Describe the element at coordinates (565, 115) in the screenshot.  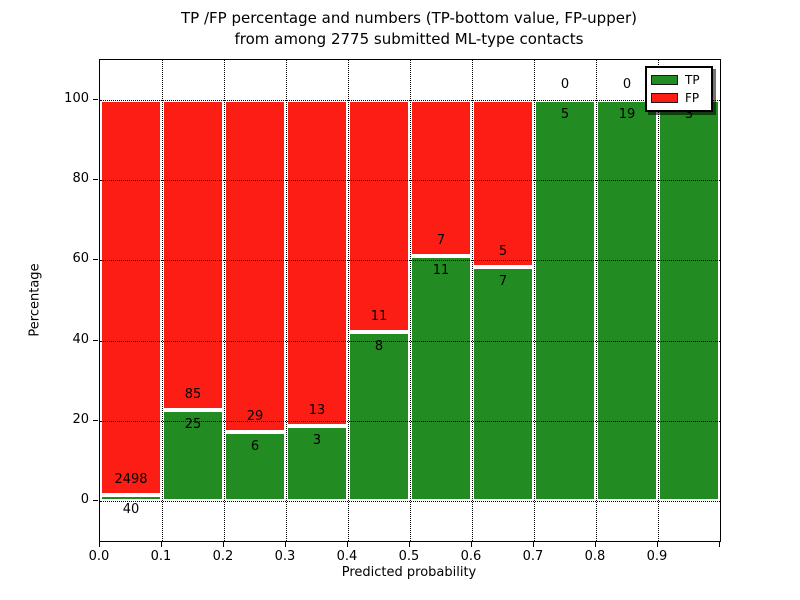
I see `tp-count-label: 5` at that location.